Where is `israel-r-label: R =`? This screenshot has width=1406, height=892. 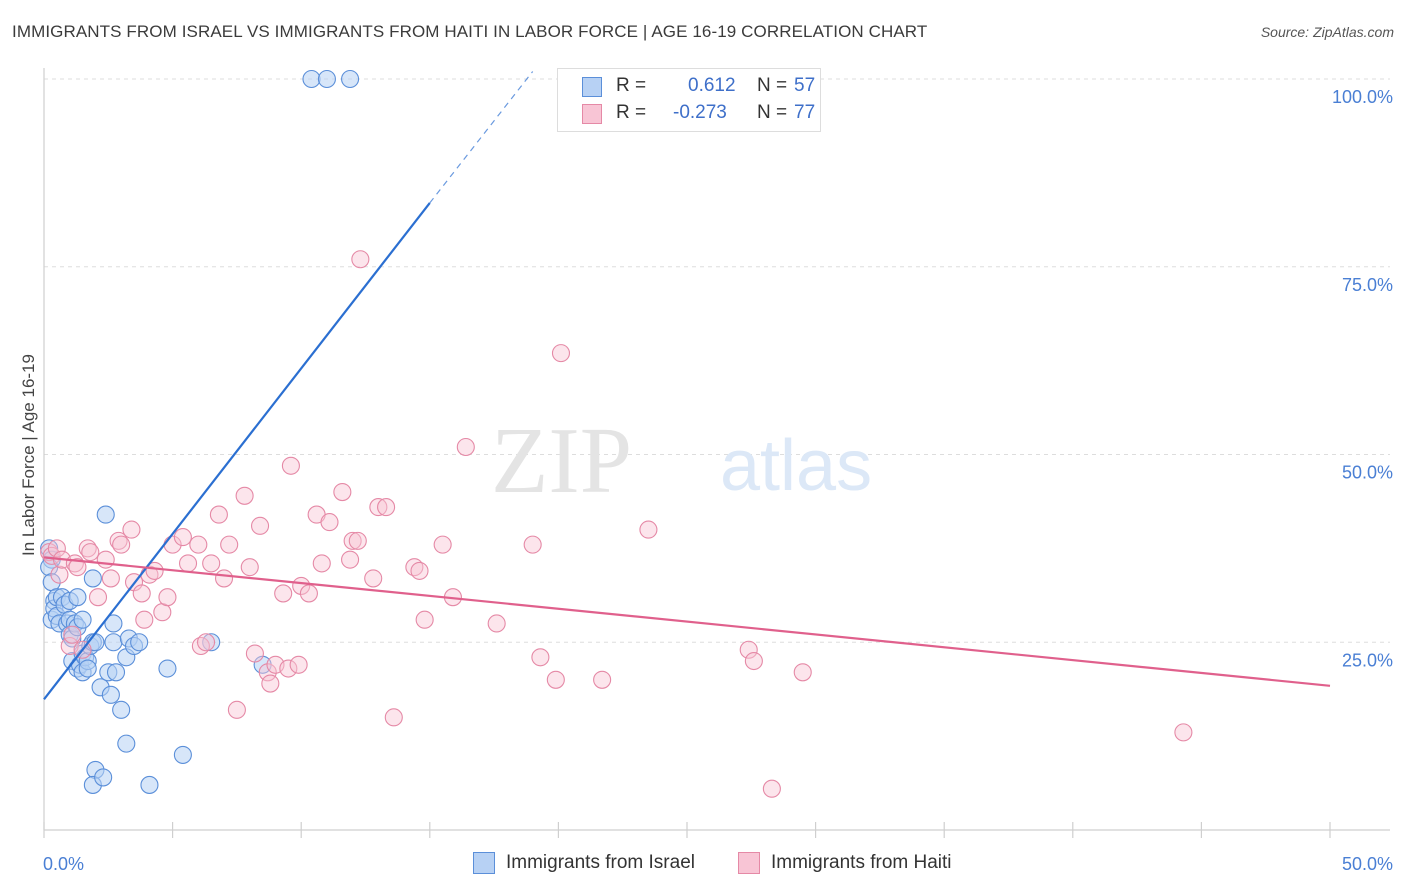
israel-r-label: R = is located at coordinates (631, 85).